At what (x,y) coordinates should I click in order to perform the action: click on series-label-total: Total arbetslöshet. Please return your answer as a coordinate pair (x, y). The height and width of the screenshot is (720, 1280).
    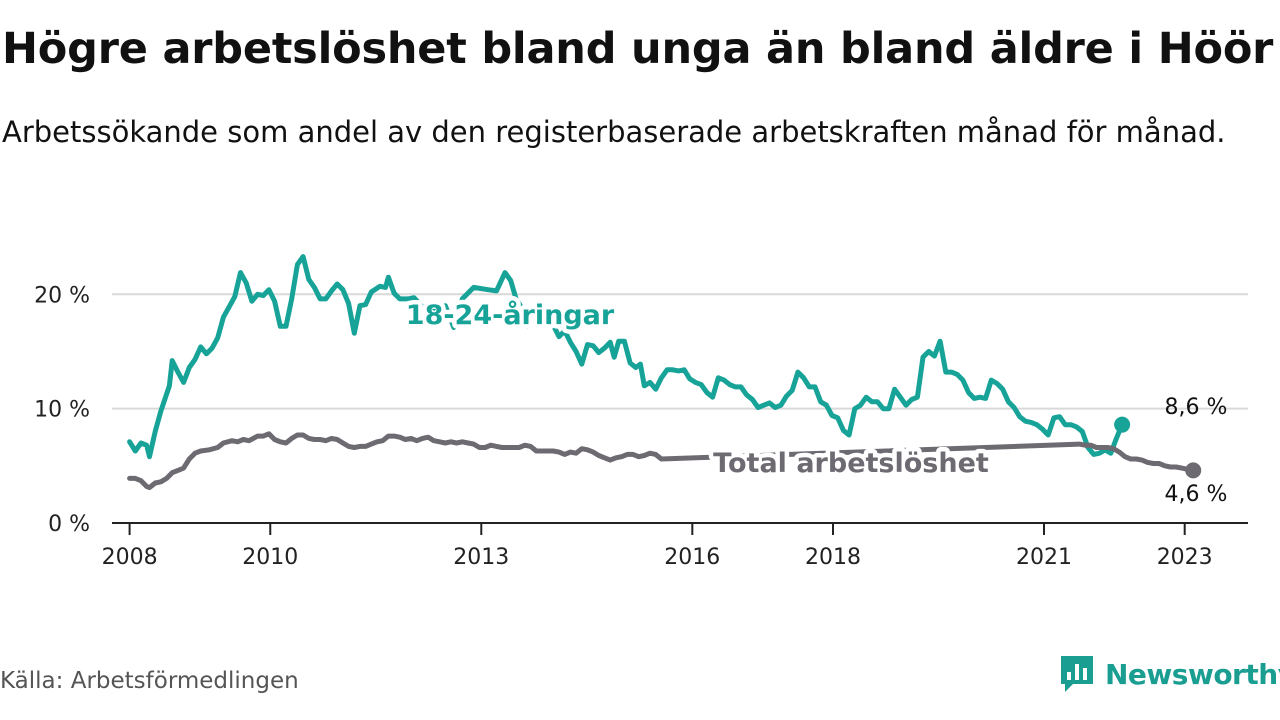
    Looking at the image, I should click on (851, 463).